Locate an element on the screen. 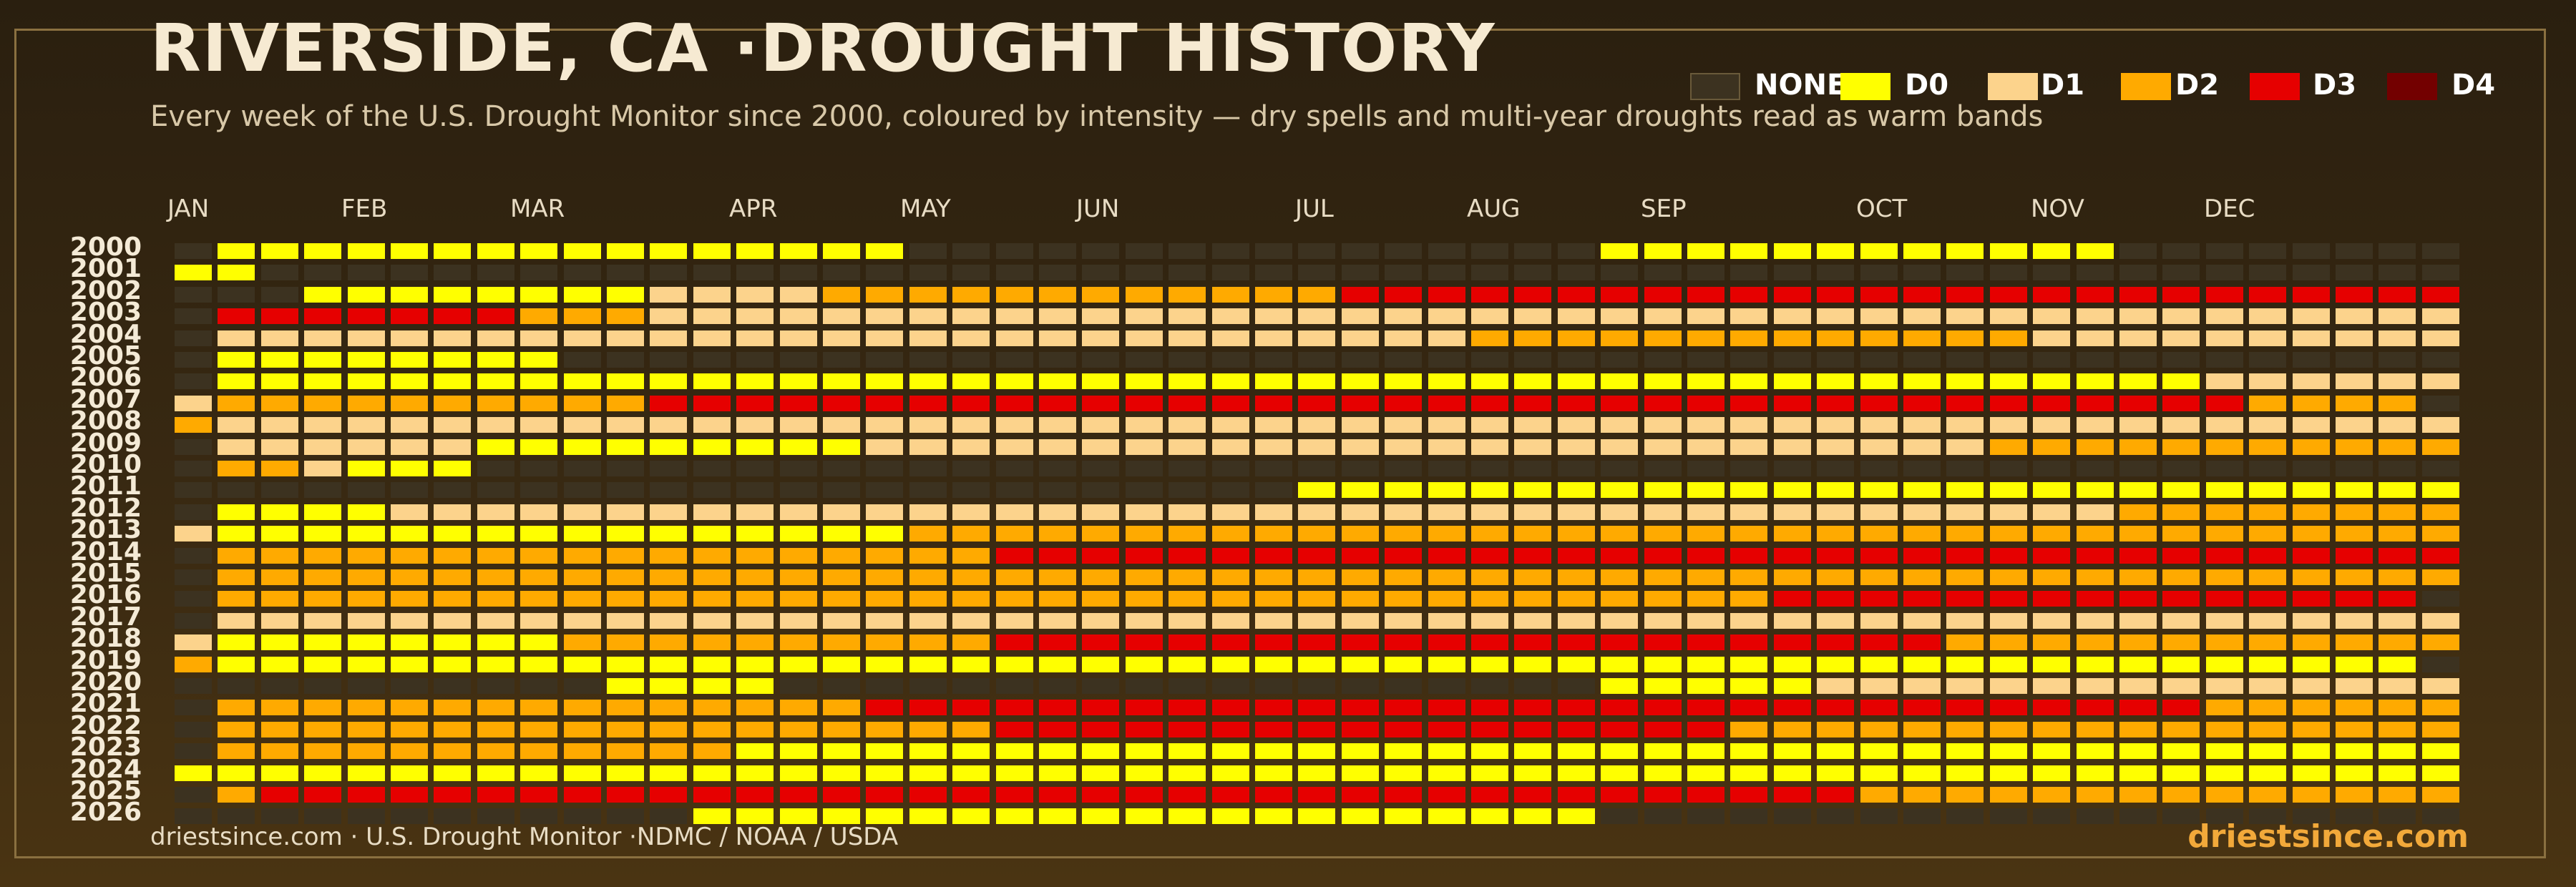 The height and width of the screenshot is (887, 2576). month-label-jul: JUL is located at coordinates (1314, 209).